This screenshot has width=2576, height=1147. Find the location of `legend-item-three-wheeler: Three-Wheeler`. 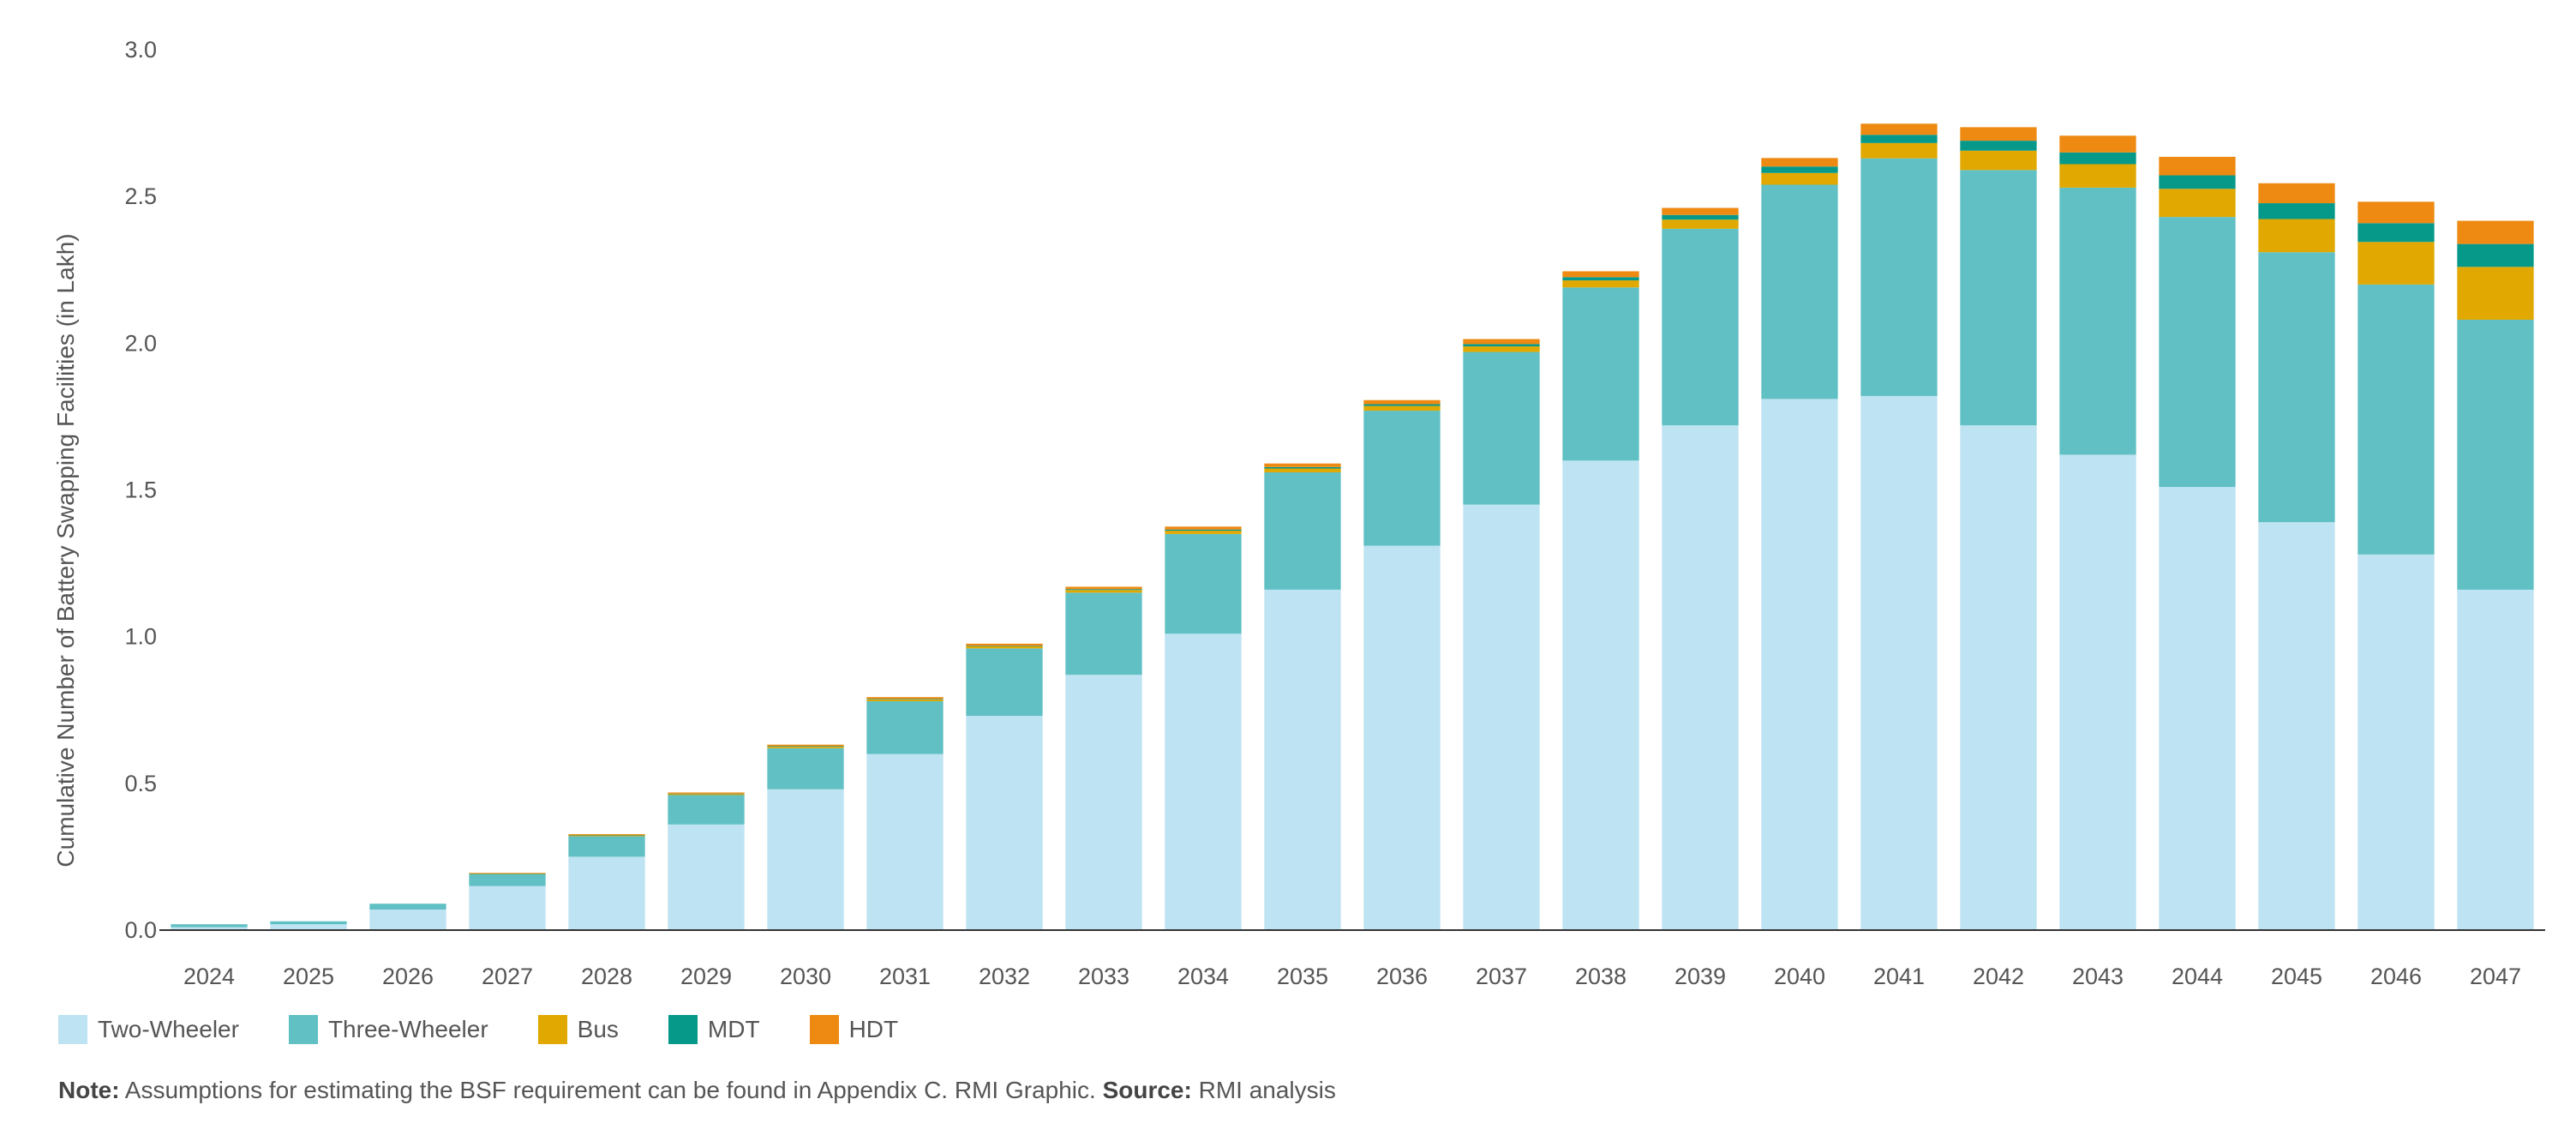

legend-item-three-wheeler: Three-Wheeler is located at coordinates (388, 1029).